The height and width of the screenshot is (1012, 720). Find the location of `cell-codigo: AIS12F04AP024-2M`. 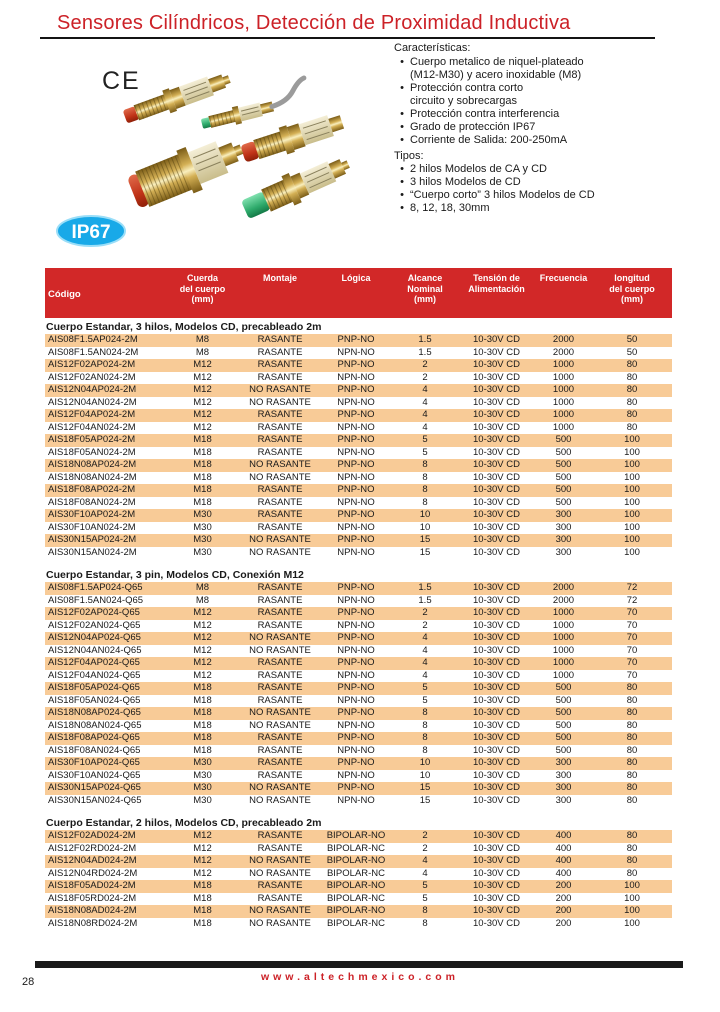

cell-codigo: AIS12F04AP024-2M is located at coordinates (92, 414).